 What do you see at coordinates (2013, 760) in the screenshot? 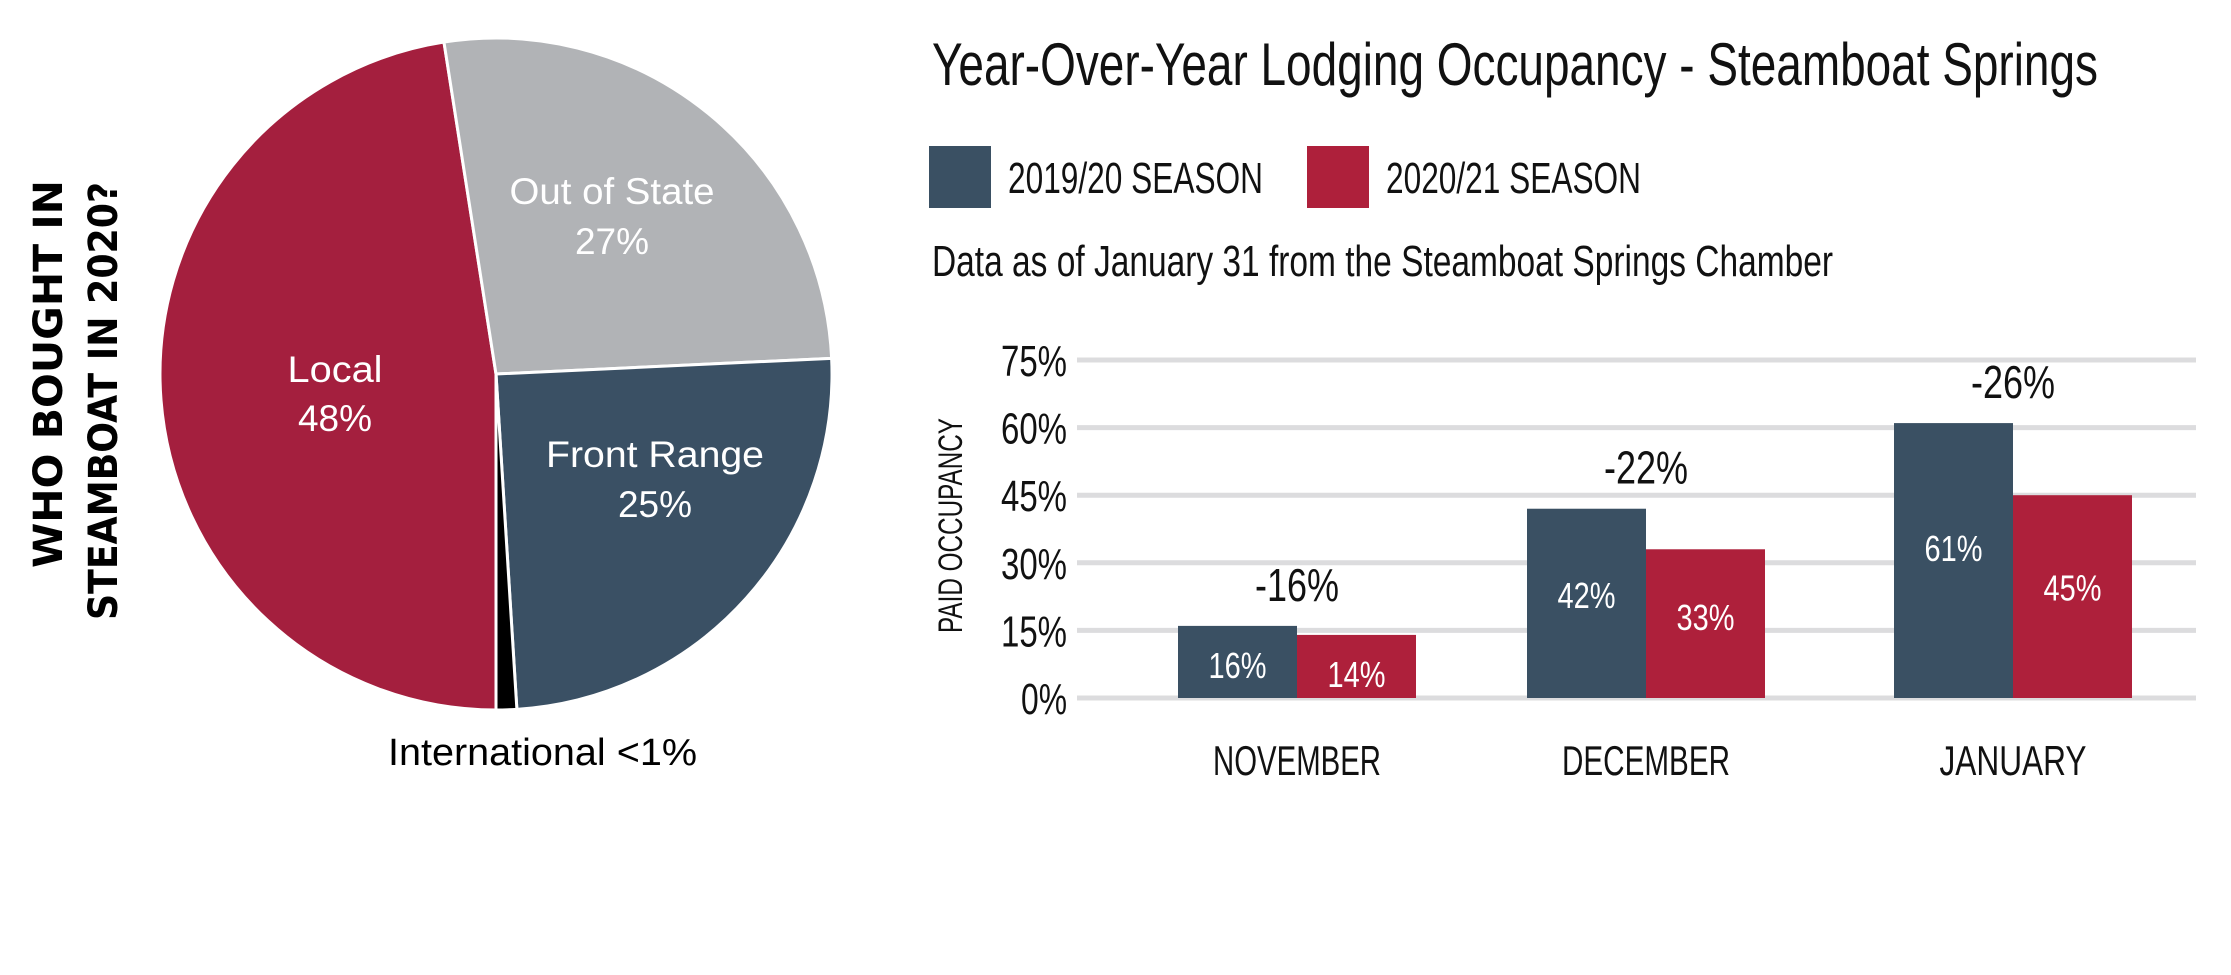
I see `x-tick-label-january: JANUARY` at bounding box center [2013, 760].